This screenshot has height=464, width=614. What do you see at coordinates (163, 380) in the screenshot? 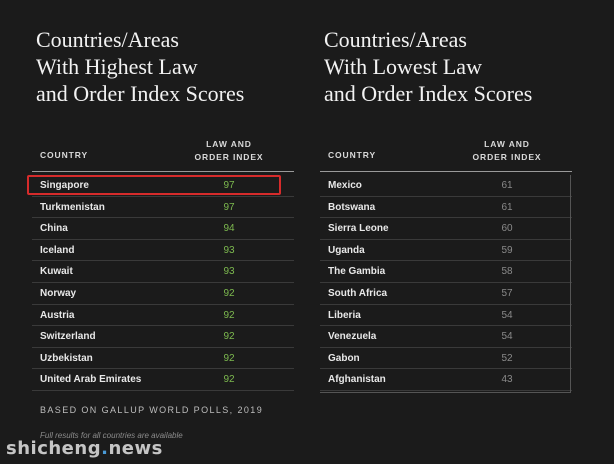
I see `table-row: United Arab Emirates 92` at bounding box center [163, 380].